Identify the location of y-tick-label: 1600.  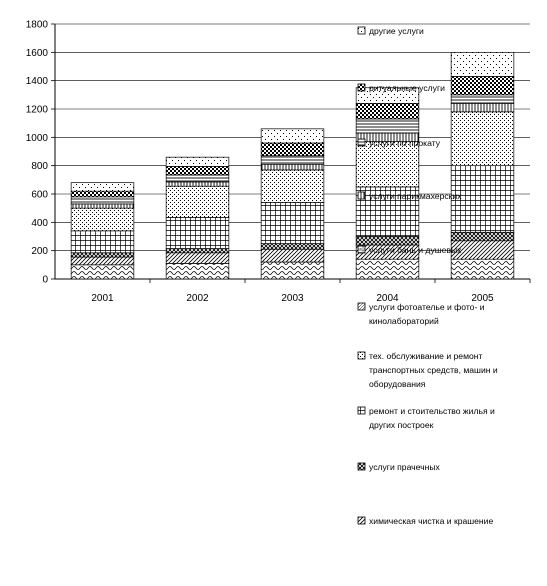
(37, 53).